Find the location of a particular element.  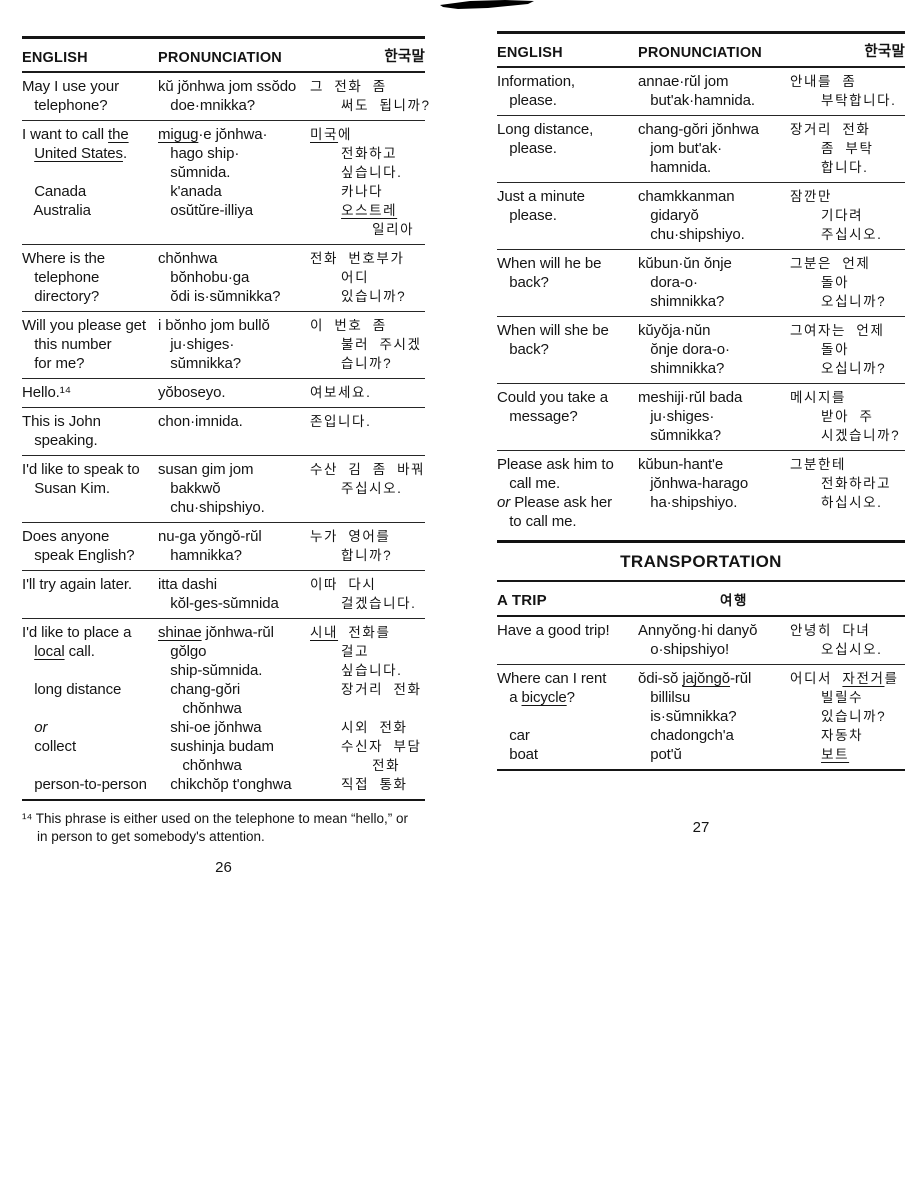

subtable-korean-label: 여행 is located at coordinates (734, 600).